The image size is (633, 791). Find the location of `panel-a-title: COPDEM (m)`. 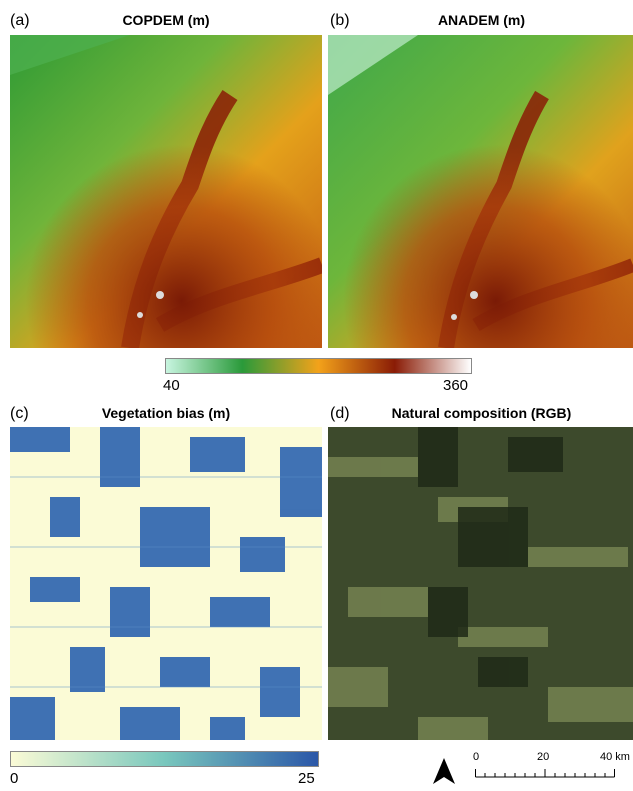

panel-a-title: COPDEM (m) is located at coordinates (166, 20).